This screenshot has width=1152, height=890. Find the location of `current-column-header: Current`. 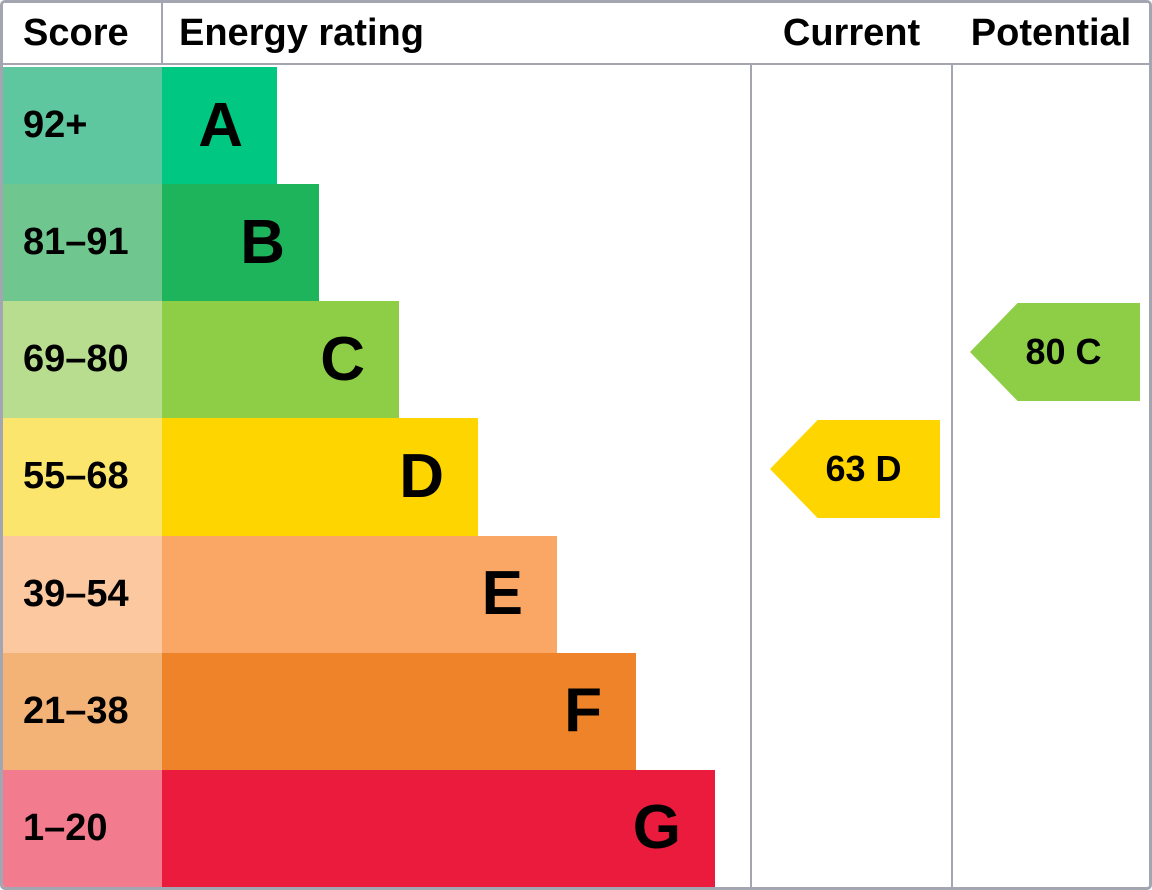

current-column-header: Current is located at coordinates (851, 33).